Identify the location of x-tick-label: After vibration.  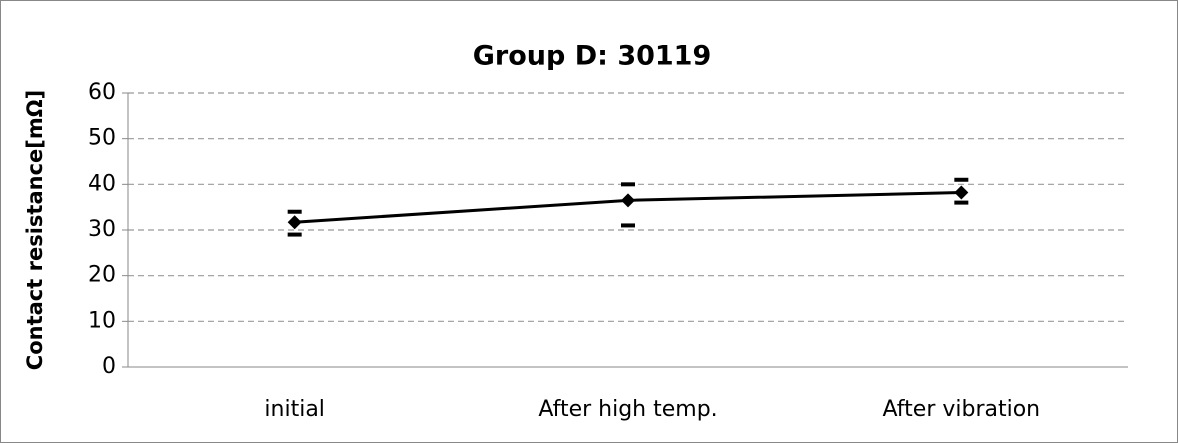
(962, 409).